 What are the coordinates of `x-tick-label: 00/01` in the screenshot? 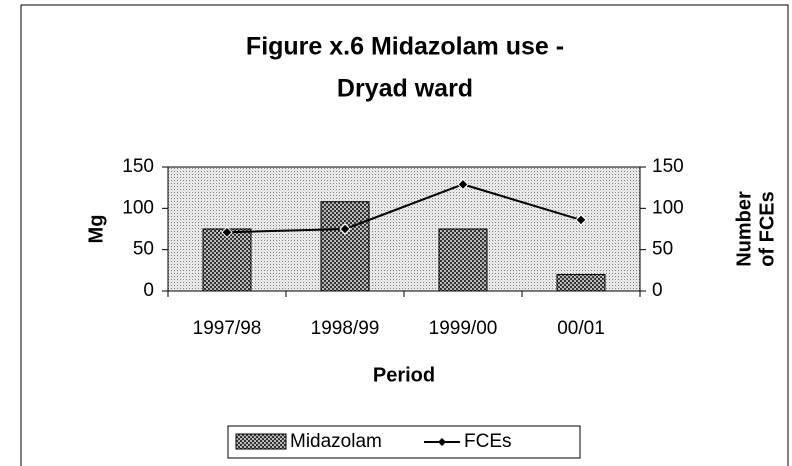 It's located at (581, 328).